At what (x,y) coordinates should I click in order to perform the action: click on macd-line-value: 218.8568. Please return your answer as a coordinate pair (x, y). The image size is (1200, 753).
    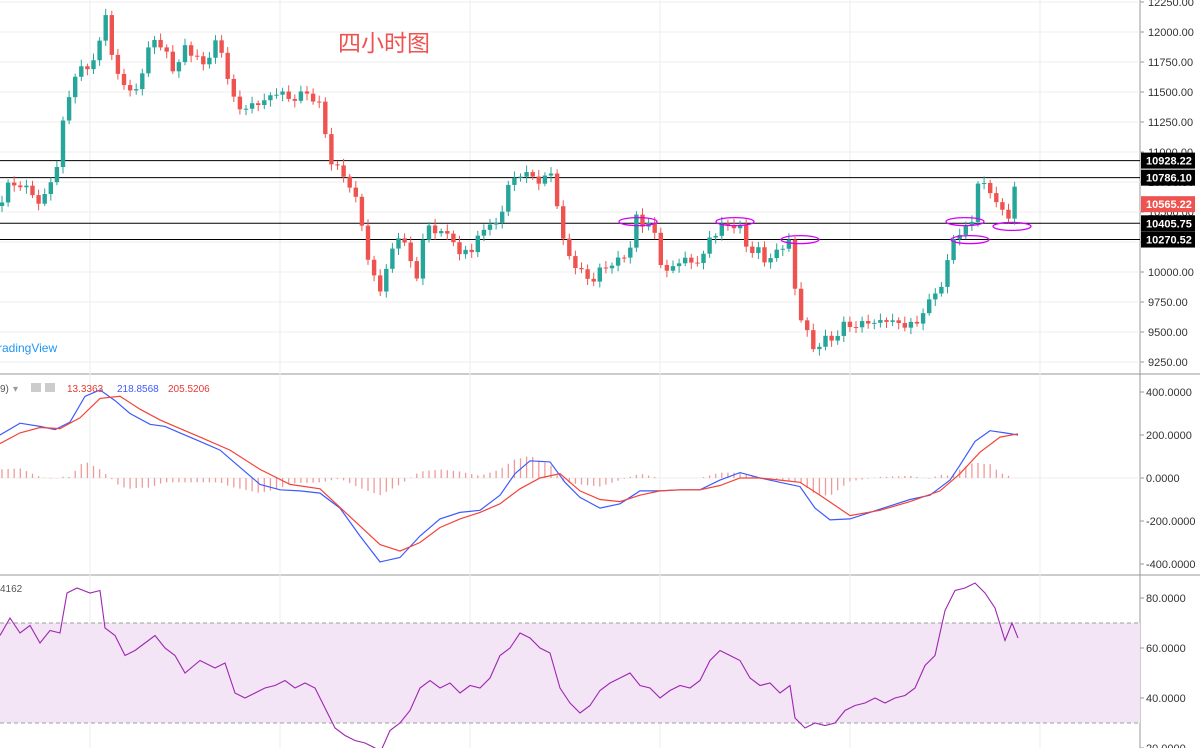
    Looking at the image, I should click on (138, 389).